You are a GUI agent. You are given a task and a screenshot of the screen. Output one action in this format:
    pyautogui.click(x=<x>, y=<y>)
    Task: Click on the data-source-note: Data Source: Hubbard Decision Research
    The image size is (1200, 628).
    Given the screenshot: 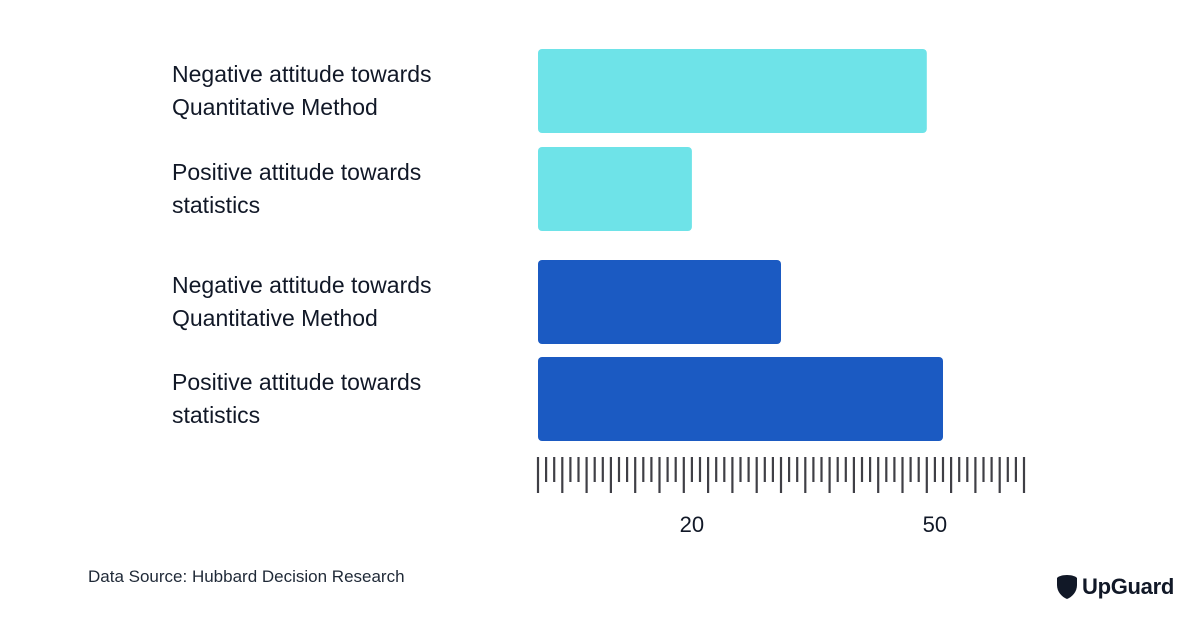 What is the action you would take?
    pyautogui.click(x=246, y=576)
    